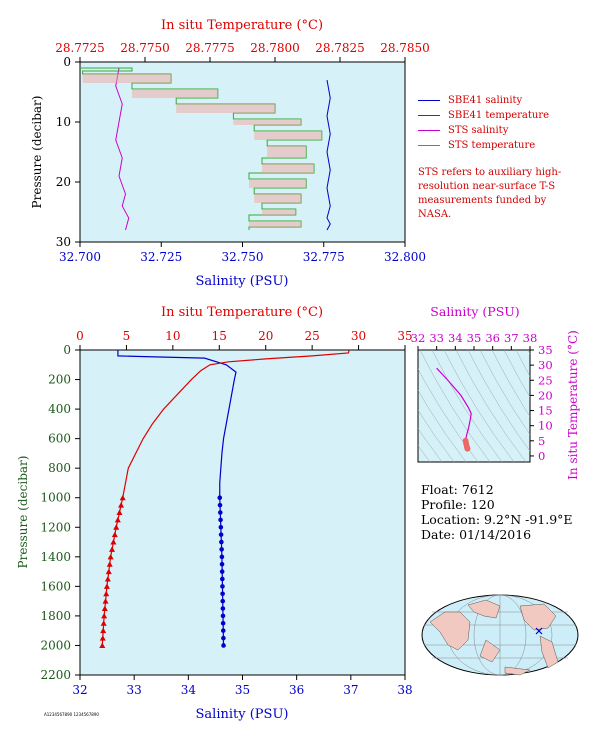  I want to click on top-x2-tick-label: 28.7750, so click(145, 48).